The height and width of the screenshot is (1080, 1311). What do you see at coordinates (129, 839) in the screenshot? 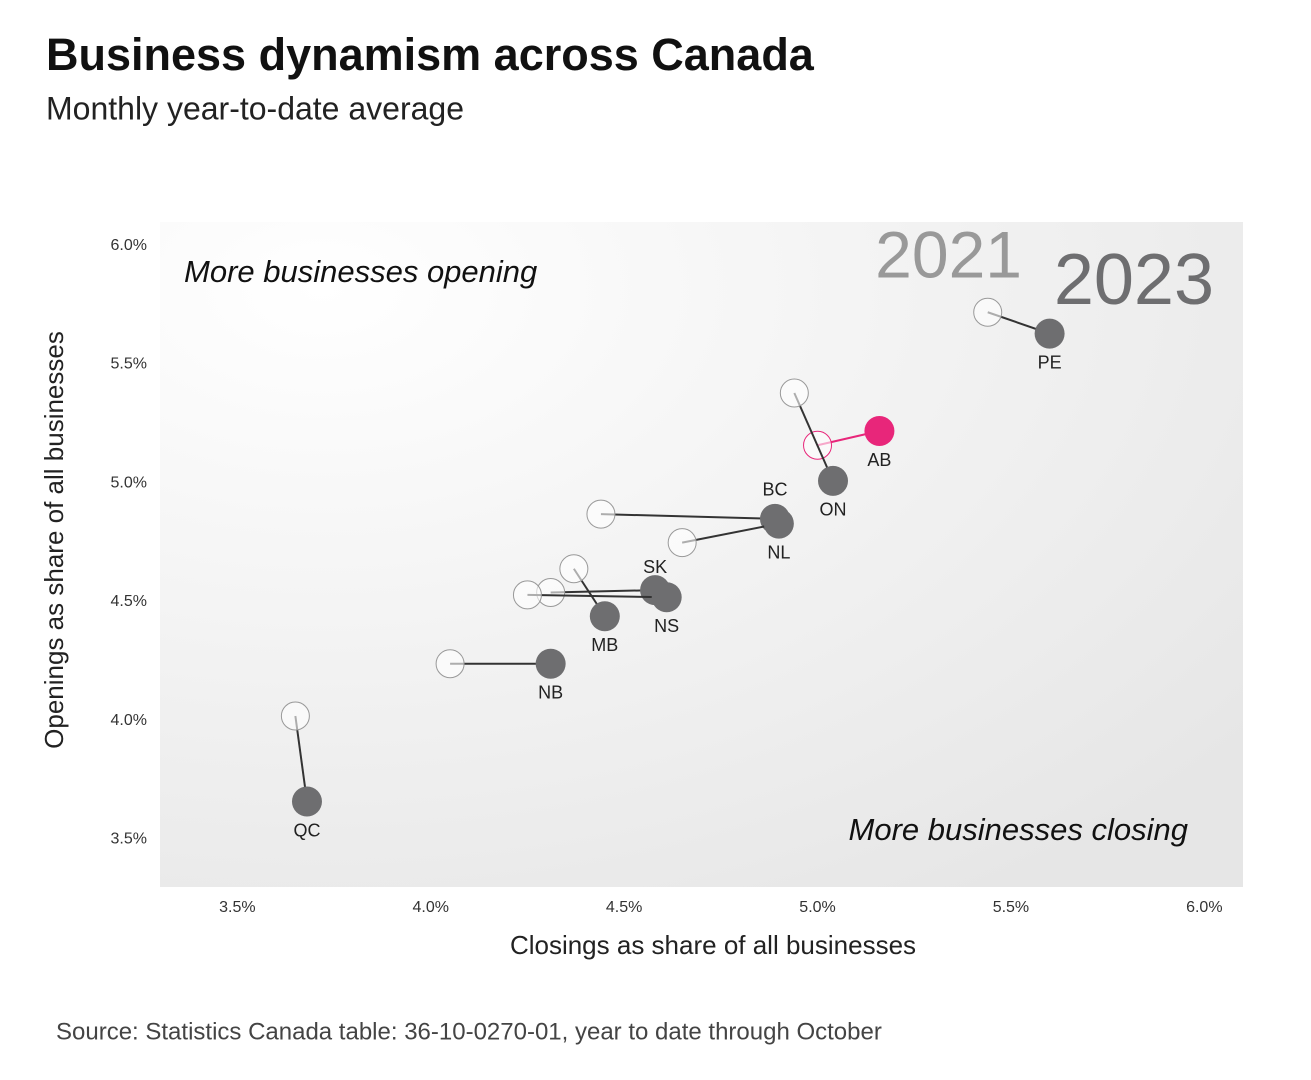
I see `y-tick-label: 3.5%` at bounding box center [129, 839].